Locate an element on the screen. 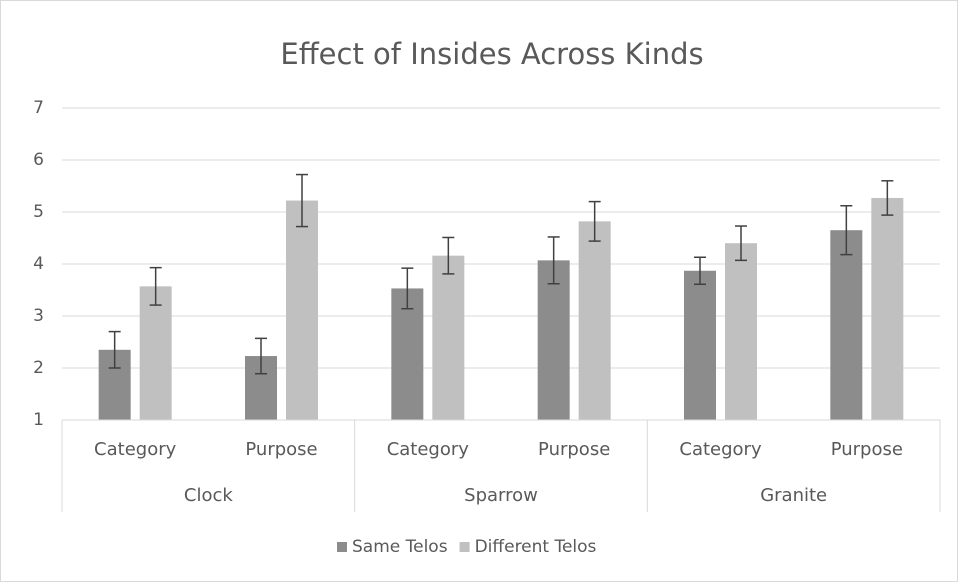  legend-label: Same Telos is located at coordinates (400, 547).